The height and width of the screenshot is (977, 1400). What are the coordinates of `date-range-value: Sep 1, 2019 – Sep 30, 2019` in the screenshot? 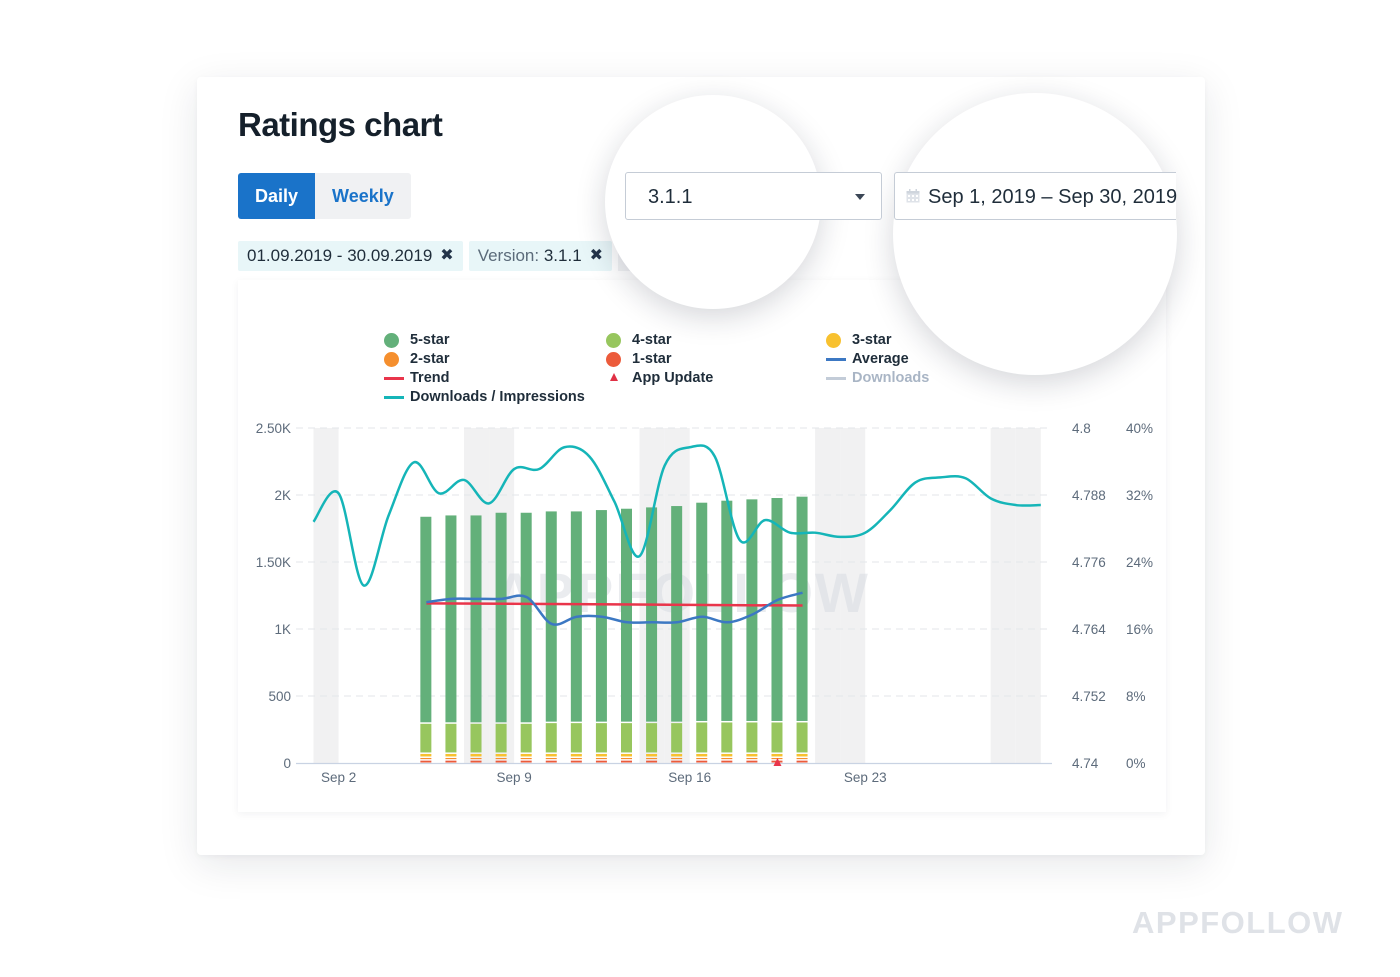 It's located at (1053, 197).